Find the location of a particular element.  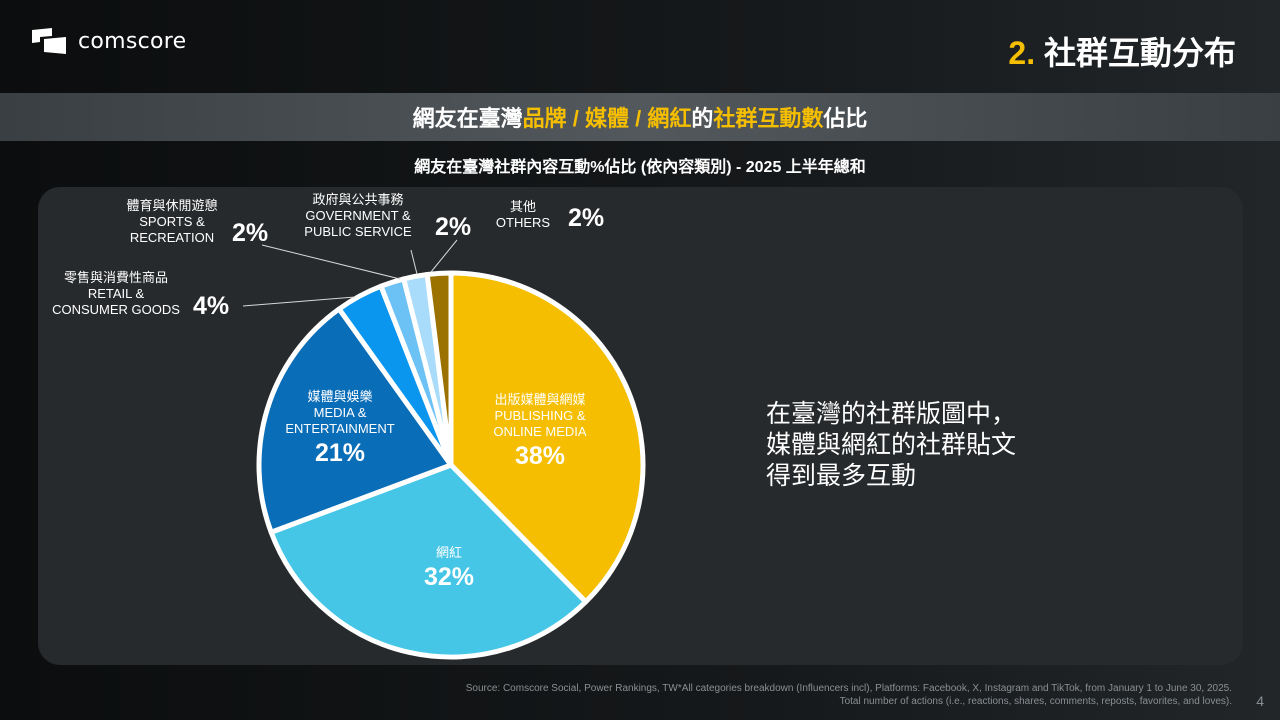

label-en: OTHERS is located at coordinates (523, 222).